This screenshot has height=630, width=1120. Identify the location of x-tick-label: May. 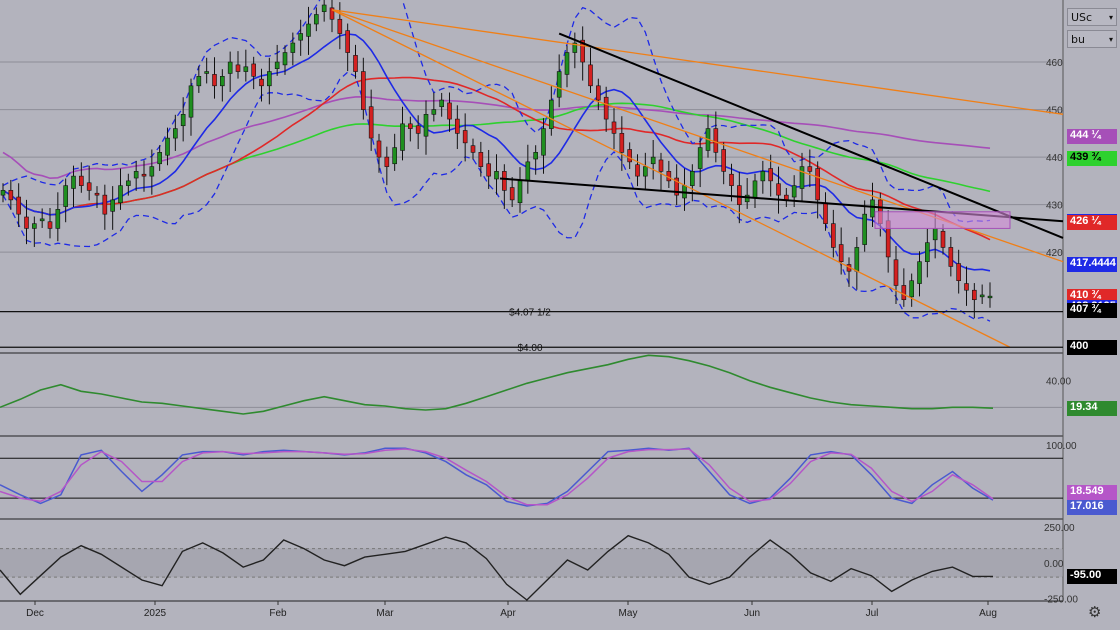
(628, 613).